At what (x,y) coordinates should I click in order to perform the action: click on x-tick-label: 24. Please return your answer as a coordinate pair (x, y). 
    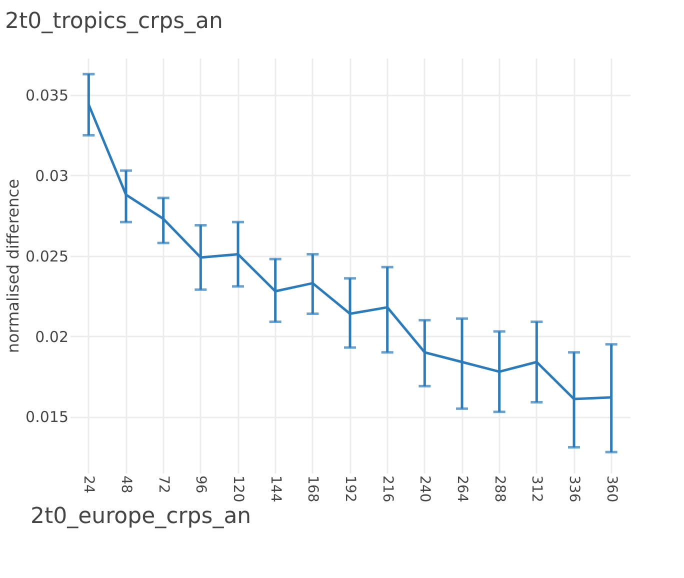
    Looking at the image, I should click on (88, 485).